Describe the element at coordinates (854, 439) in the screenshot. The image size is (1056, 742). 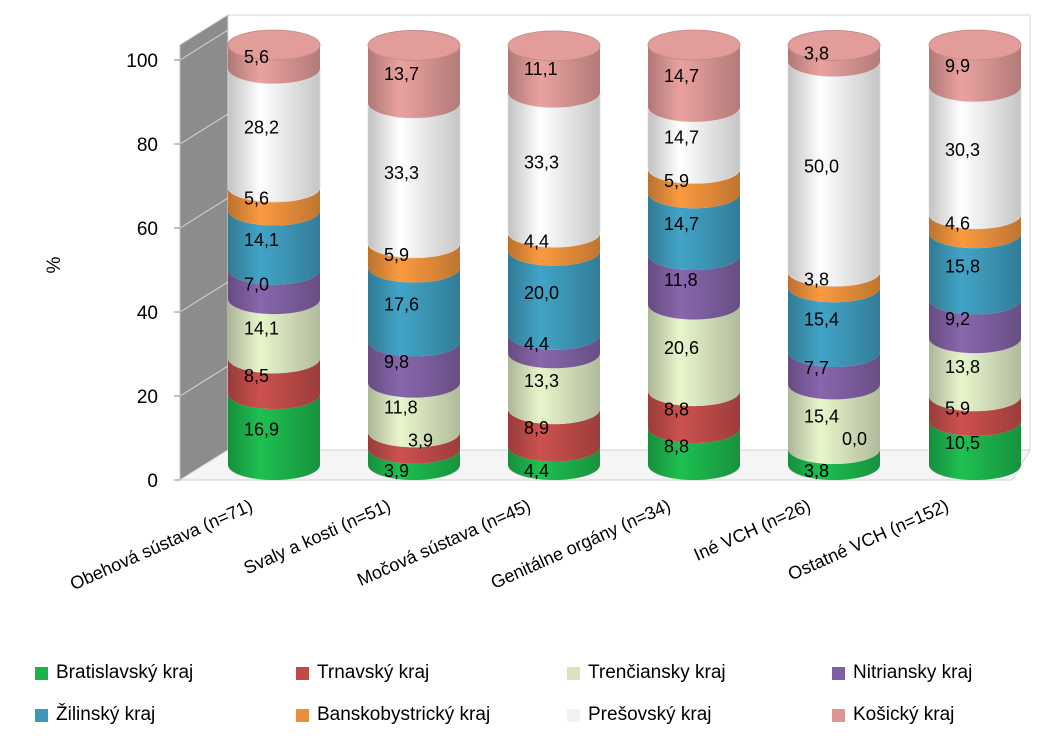
I see `data-label: 0,0` at that location.